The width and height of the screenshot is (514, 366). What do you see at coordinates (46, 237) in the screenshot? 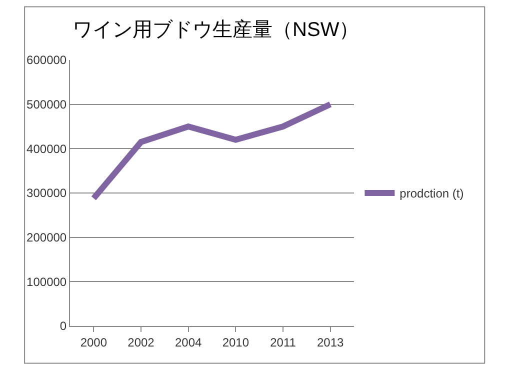
I see `y-tick-label: 200000` at bounding box center [46, 237].